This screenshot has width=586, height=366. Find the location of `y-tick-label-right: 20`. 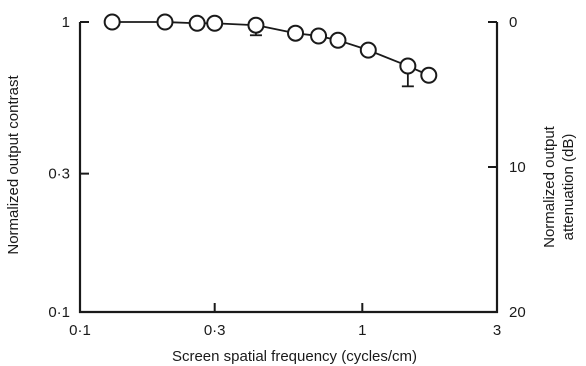

y-tick-label-right: 20 is located at coordinates (517, 312).